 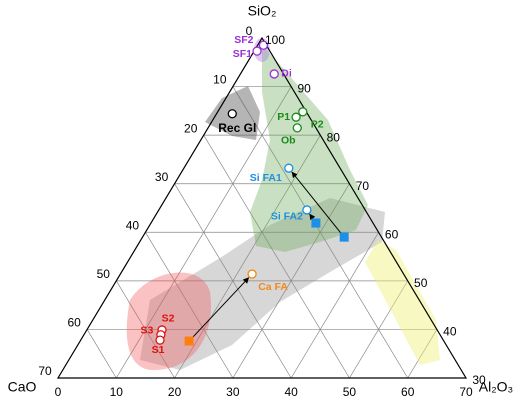 I want to click on point-label: SF1, so click(x=242, y=54).